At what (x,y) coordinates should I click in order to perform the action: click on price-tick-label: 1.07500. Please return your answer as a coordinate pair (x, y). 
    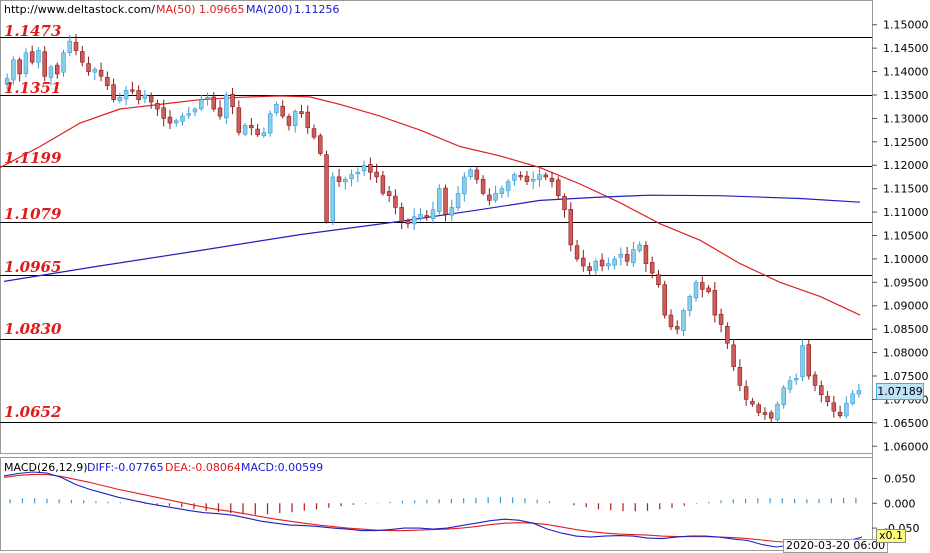
    Looking at the image, I should click on (906, 376).